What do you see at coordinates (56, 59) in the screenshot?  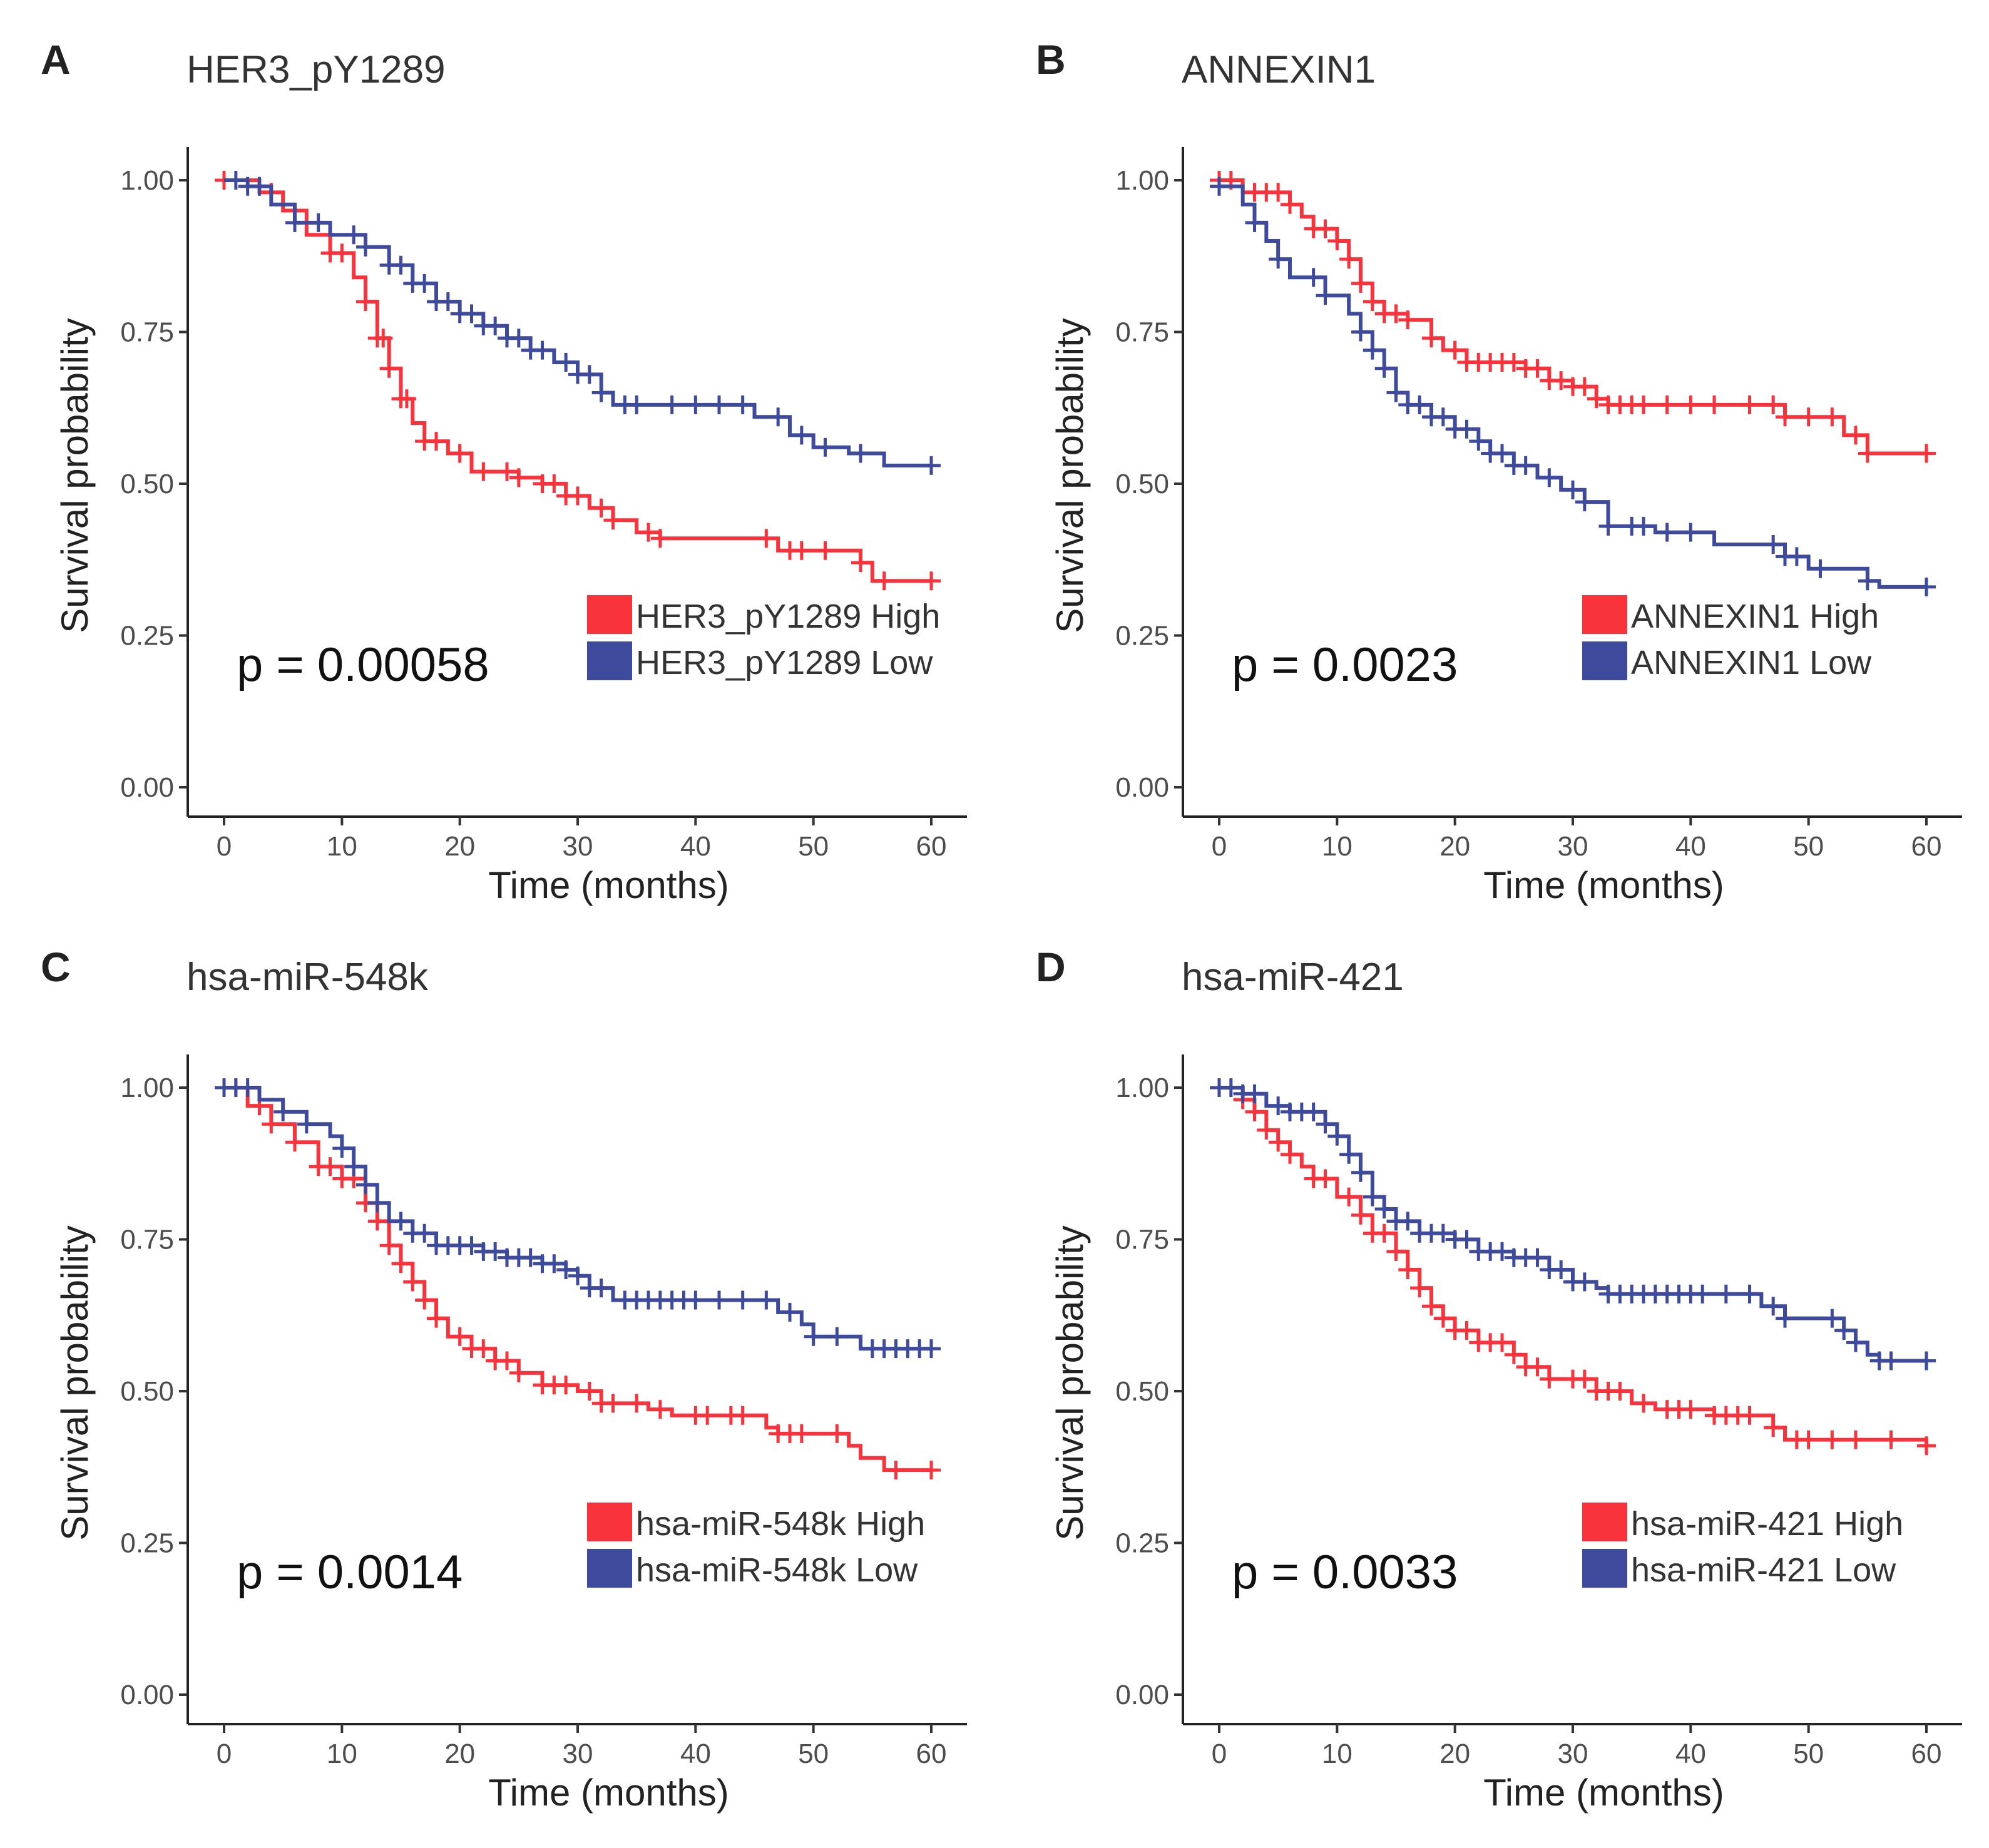 I see `panel-letter: A` at bounding box center [56, 59].